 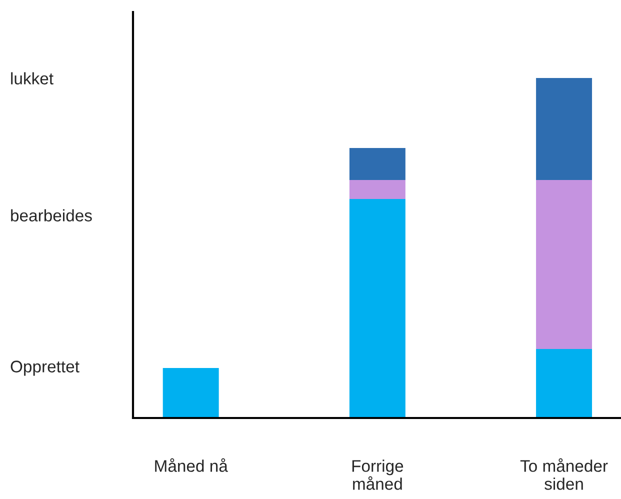 I want to click on text: bearbeides, so click(x=51, y=215).